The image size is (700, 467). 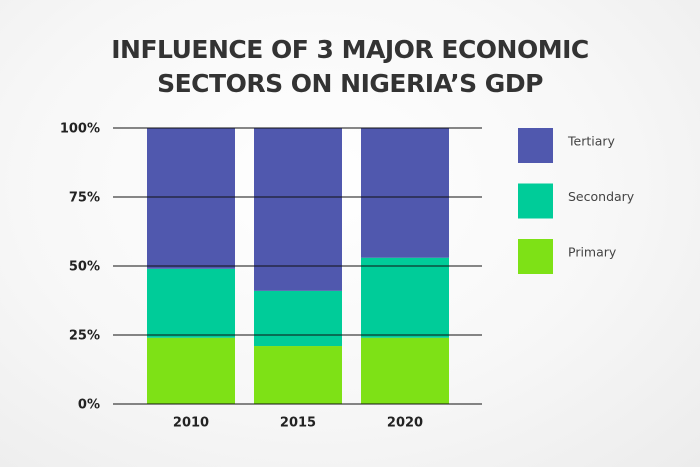 I want to click on y-tick-label: 25%, so click(x=84, y=336).